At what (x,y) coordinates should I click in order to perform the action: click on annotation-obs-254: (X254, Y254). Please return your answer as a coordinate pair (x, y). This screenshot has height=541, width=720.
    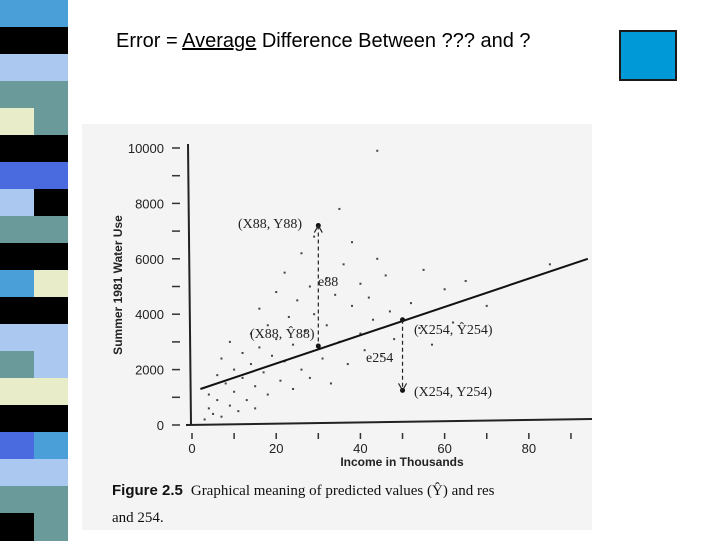
    Looking at the image, I should click on (453, 392).